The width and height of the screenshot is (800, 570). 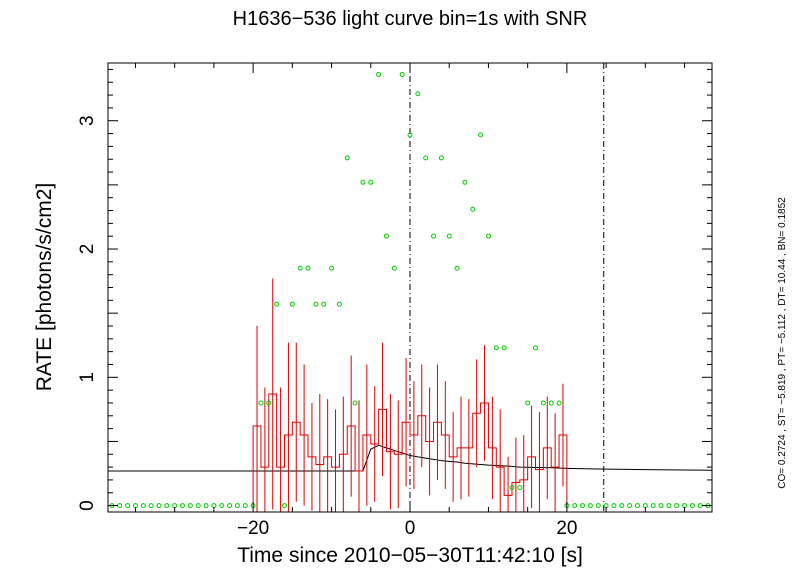 What do you see at coordinates (410, 19) in the screenshot?
I see `chart-title: H1636−536 light curve bin=1s with SNR` at bounding box center [410, 19].